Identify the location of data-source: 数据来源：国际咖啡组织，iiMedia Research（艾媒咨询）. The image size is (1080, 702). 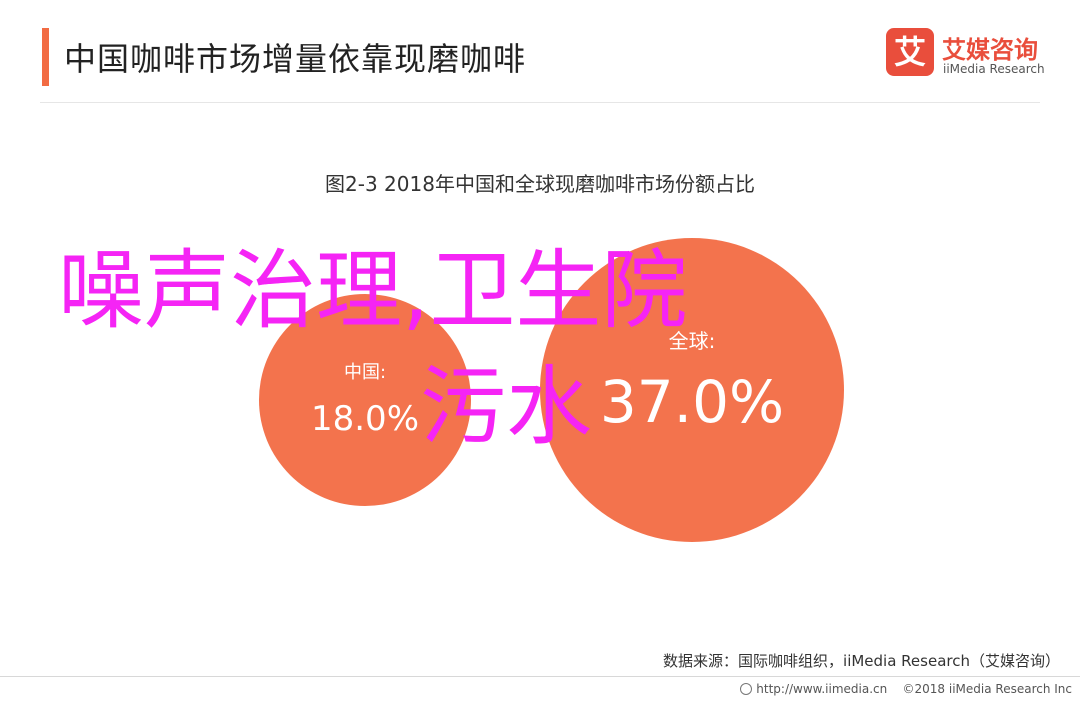
(861, 661).